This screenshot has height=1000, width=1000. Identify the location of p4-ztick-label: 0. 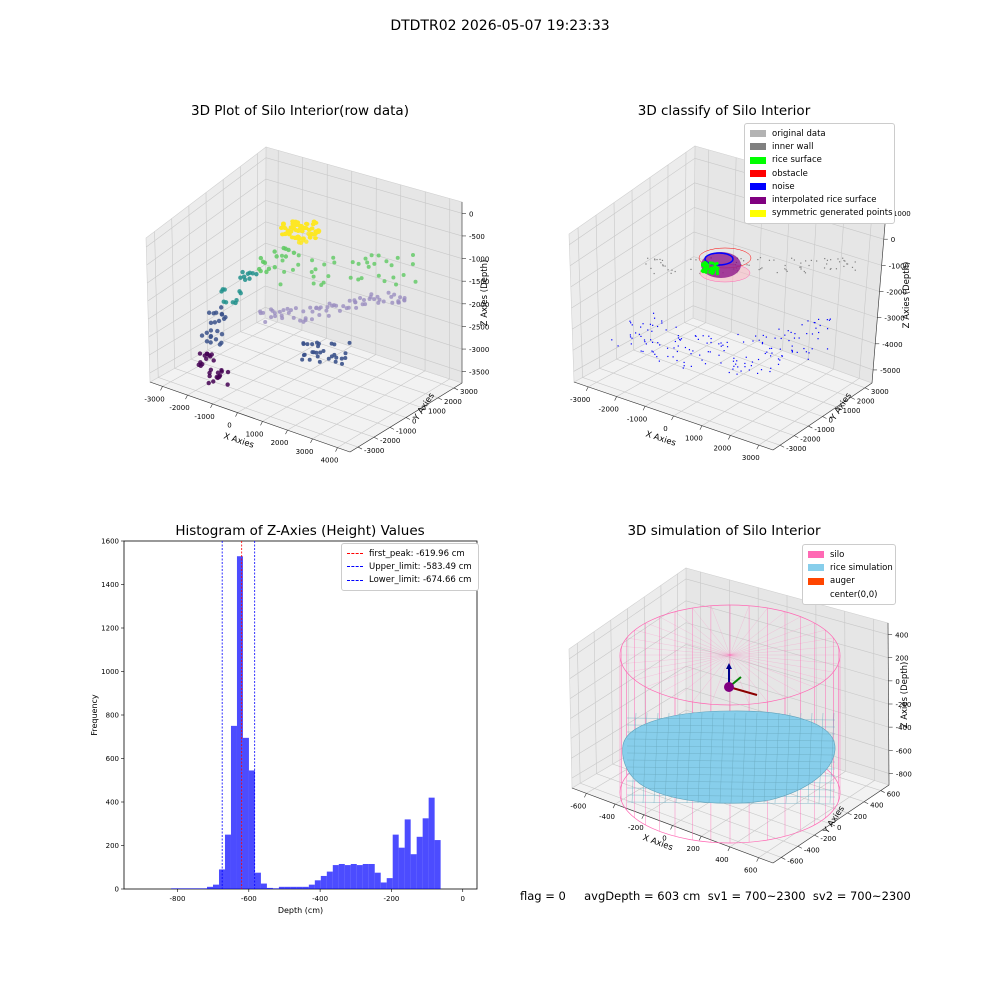
(897, 682).